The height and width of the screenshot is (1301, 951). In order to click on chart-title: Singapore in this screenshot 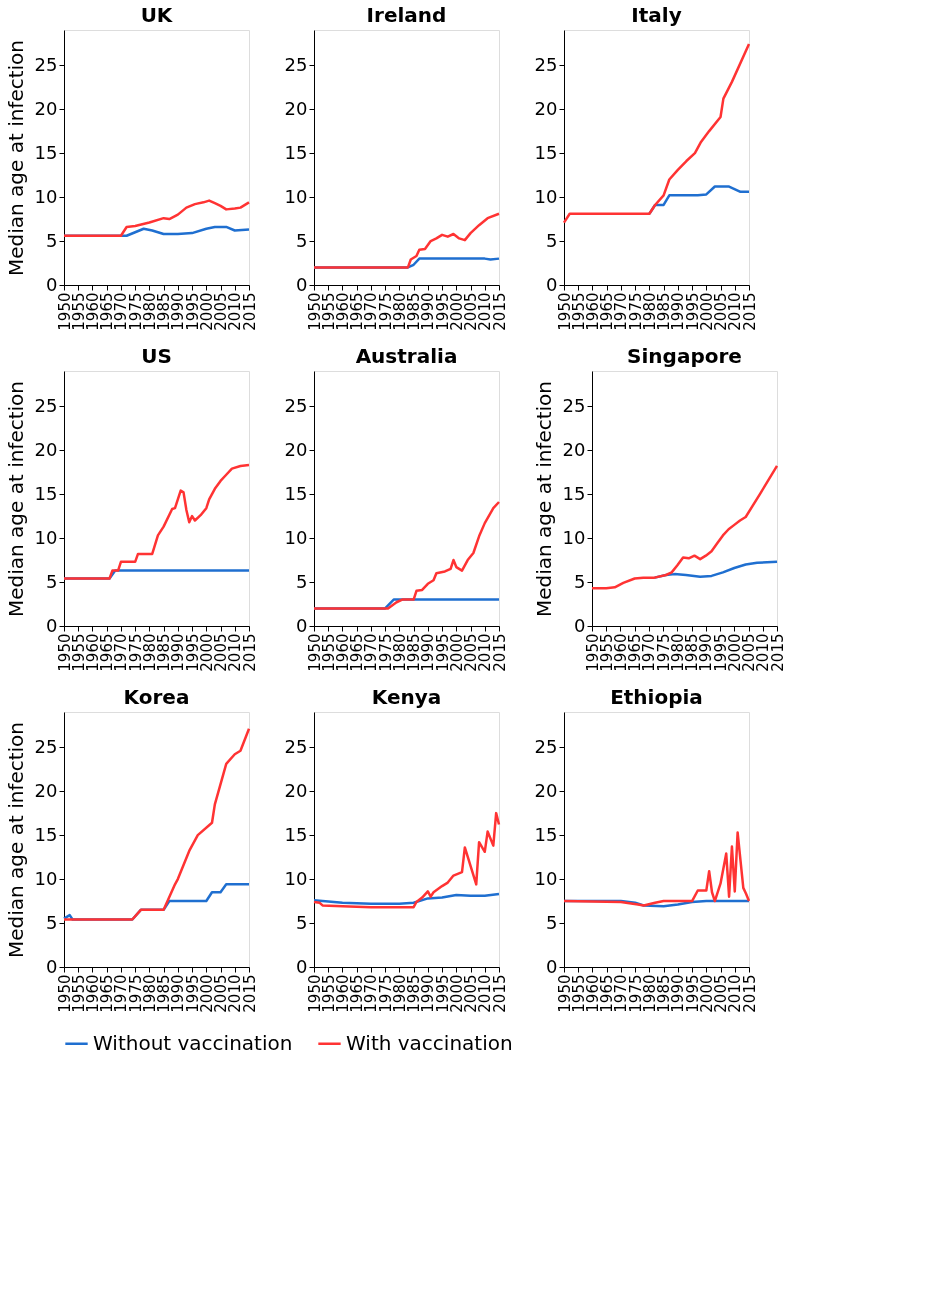, I will do `click(684, 356)`.